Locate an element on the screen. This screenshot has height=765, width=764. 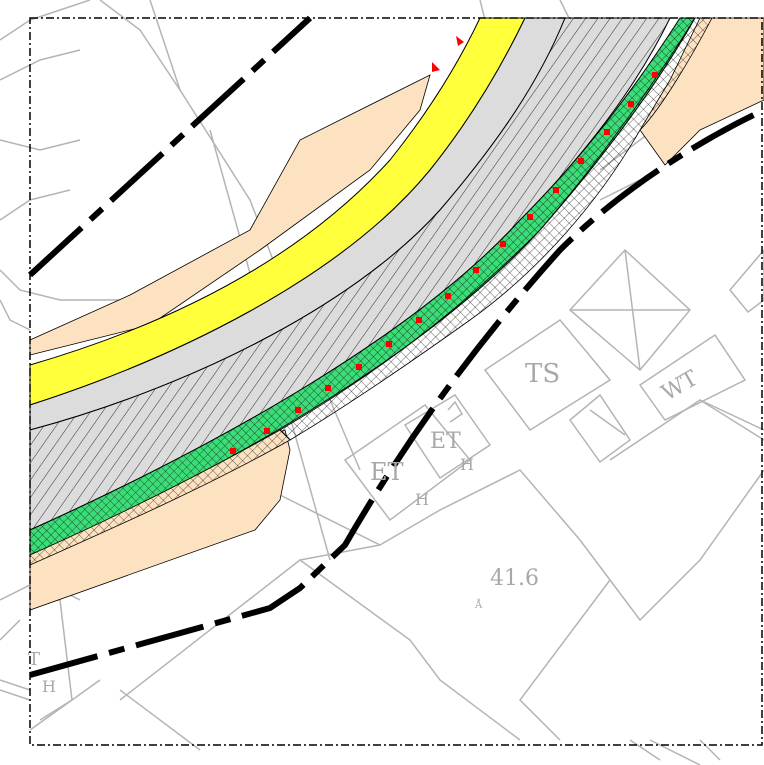
label-et-left: ET is located at coordinates (387, 472).